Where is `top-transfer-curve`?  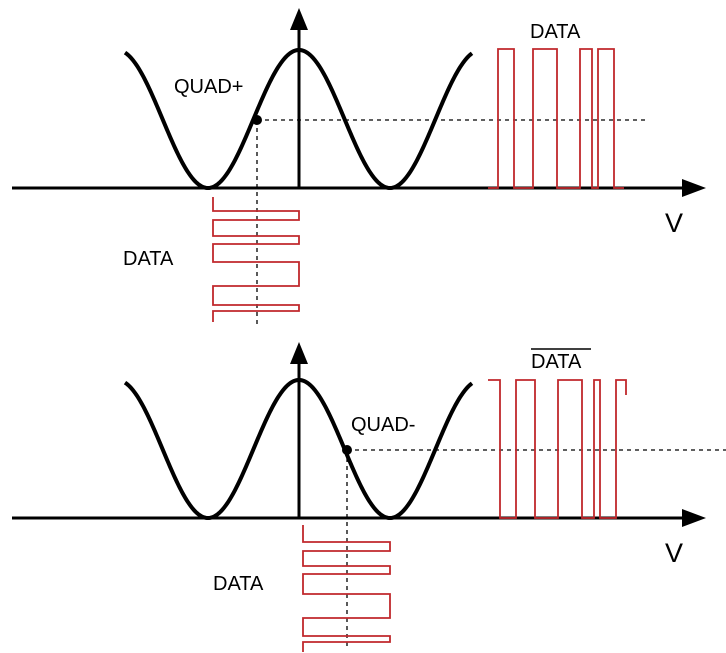
top-transfer-curve is located at coordinates (298, 119).